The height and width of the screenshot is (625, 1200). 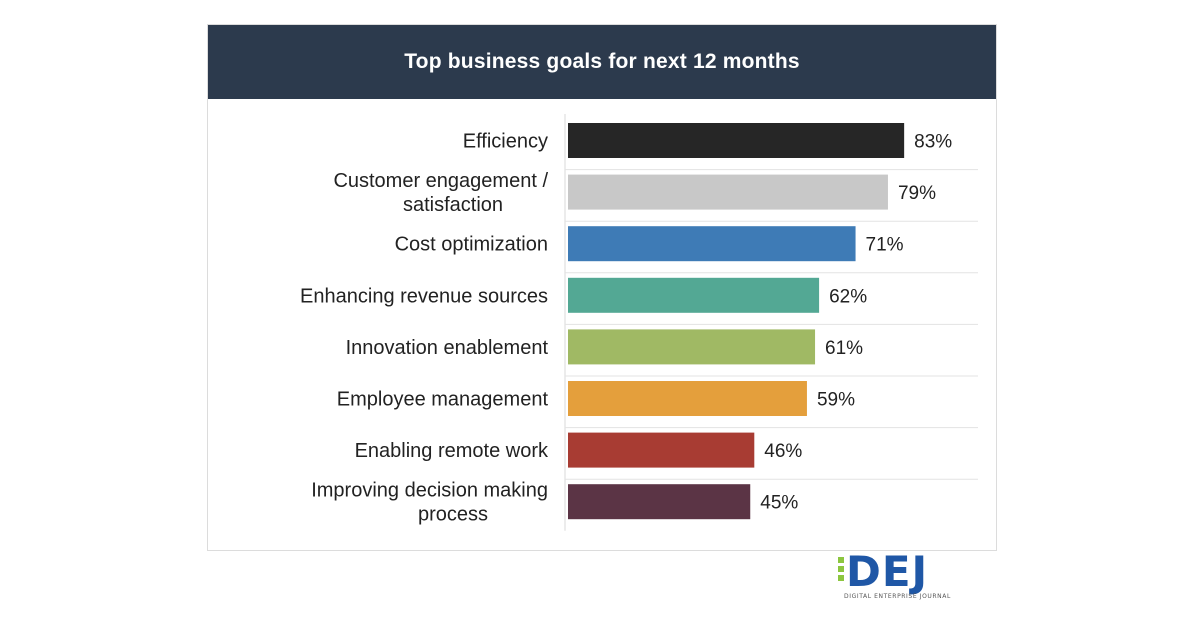 What do you see at coordinates (429, 503) in the screenshot?
I see `category-label: Improving decision making process` at bounding box center [429, 503].